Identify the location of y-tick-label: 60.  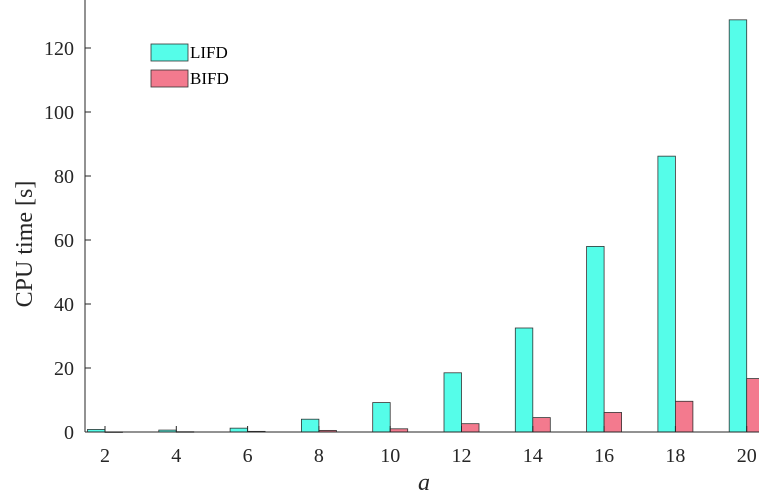
(64, 241).